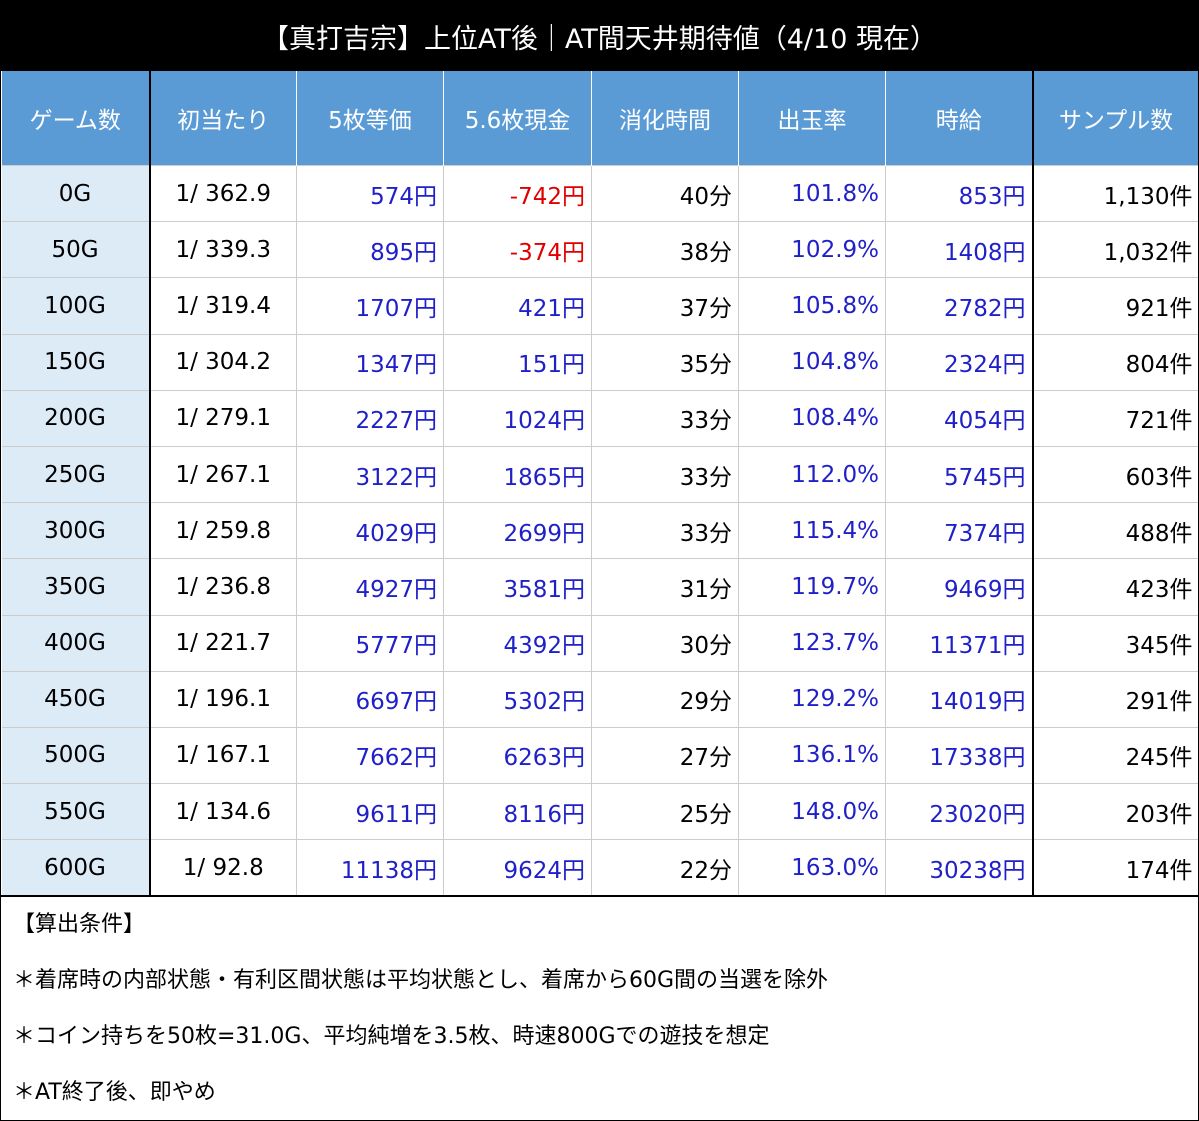  Describe the element at coordinates (517, 699) in the screenshot. I see `table-cell: 5302円` at that location.